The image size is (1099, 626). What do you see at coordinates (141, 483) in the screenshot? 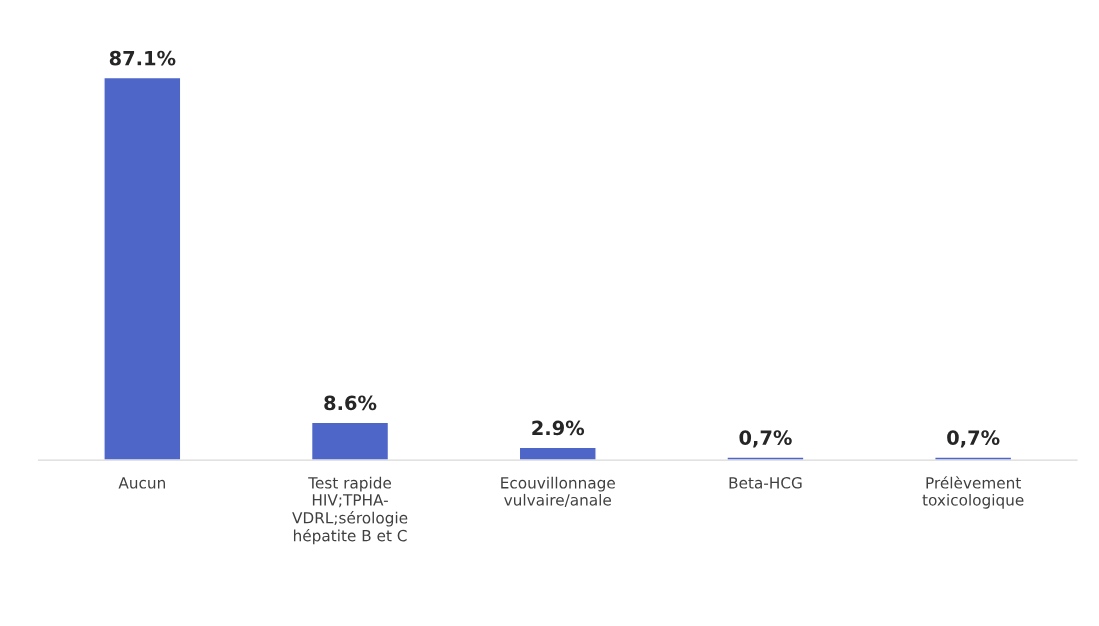
I see `x-tick-label: Aucun` at bounding box center [141, 483].